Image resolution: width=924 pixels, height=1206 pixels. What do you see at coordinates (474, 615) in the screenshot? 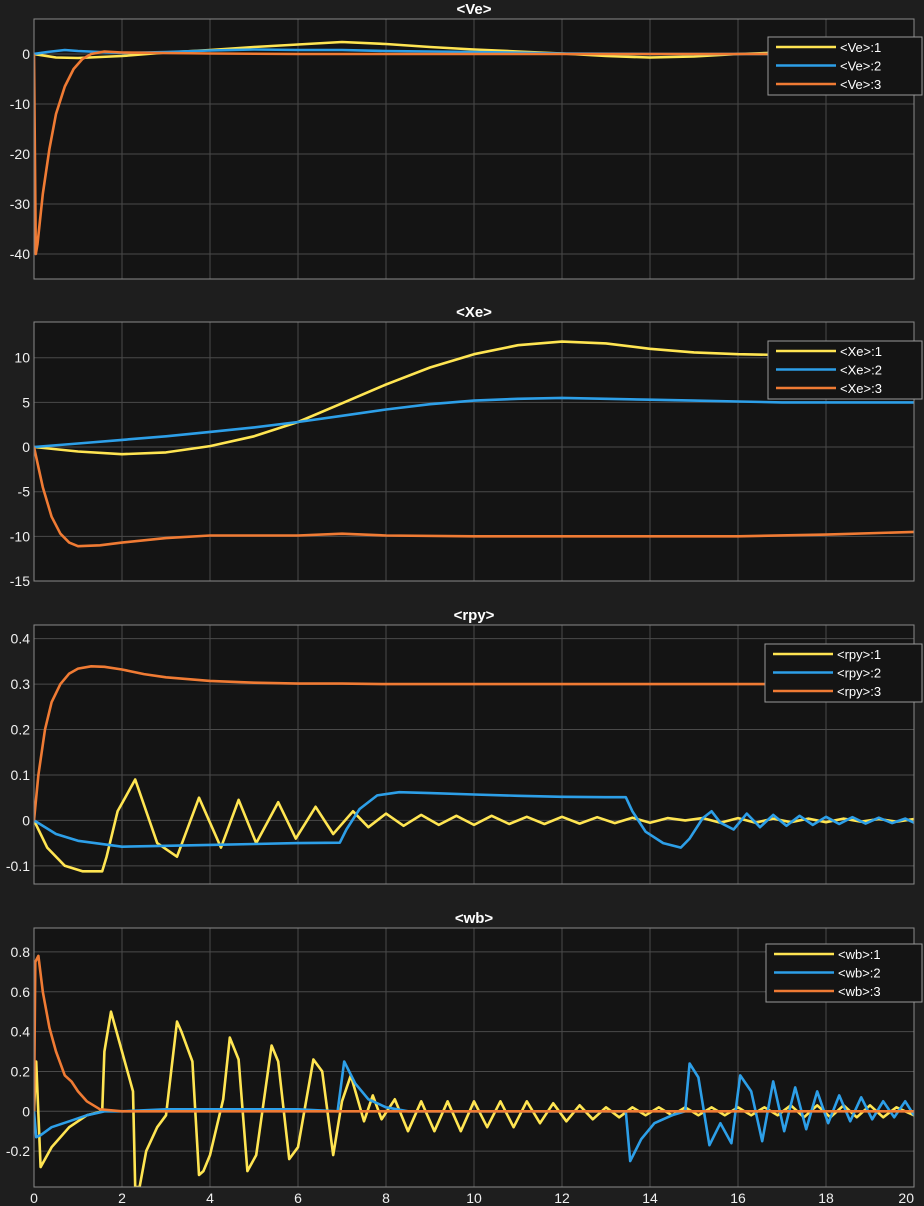
I see `axes-title: <rpy>` at bounding box center [474, 615].